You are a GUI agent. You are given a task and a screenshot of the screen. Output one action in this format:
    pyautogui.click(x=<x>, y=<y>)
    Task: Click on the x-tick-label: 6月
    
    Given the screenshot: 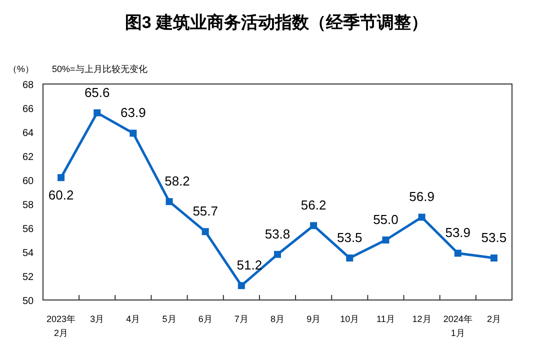 What is the action you would take?
    pyautogui.click(x=205, y=319)
    